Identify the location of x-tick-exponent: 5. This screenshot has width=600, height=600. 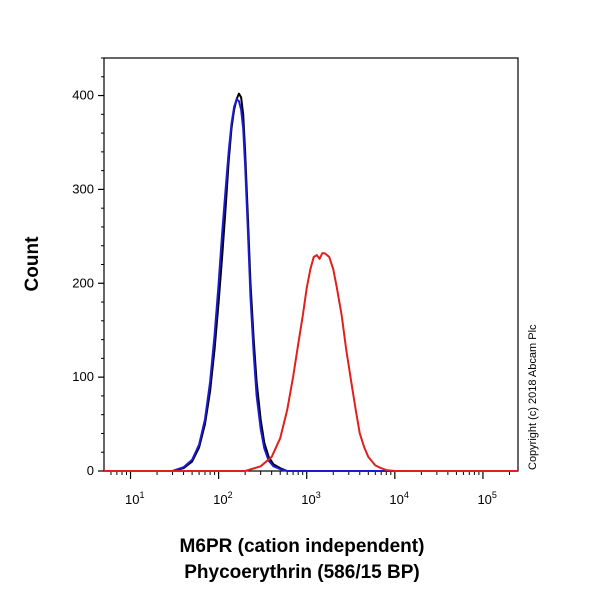
(494, 495).